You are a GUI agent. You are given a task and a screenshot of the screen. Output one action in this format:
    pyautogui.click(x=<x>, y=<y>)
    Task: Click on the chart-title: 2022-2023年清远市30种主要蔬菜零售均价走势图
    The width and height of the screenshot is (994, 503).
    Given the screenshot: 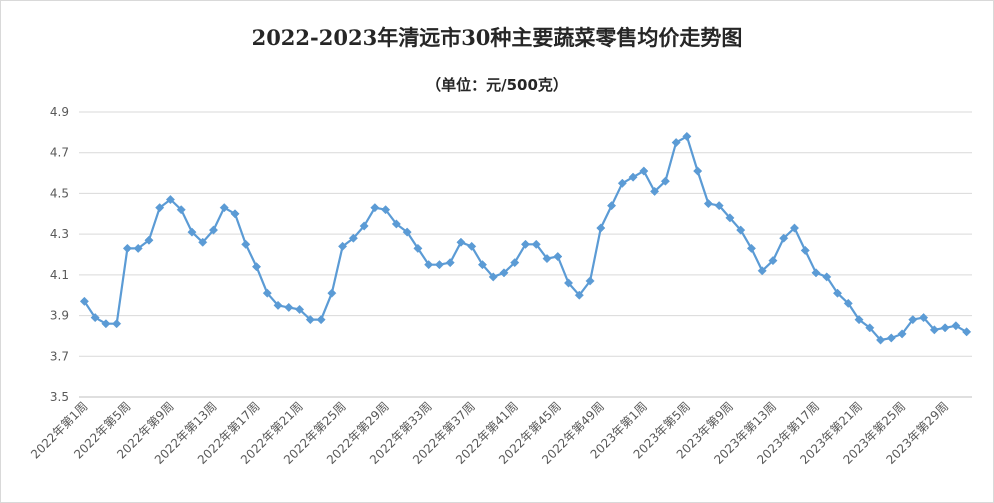 What is the action you would take?
    pyautogui.click(x=497, y=37)
    